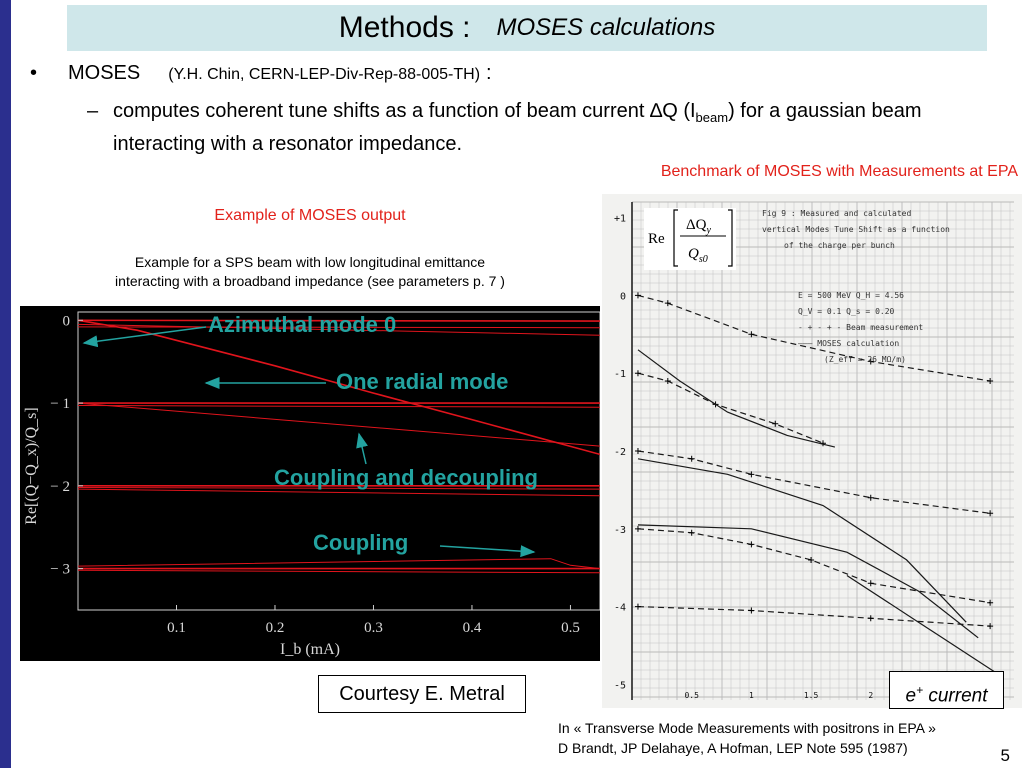 The width and height of the screenshot is (1024, 768). What do you see at coordinates (404, 27) in the screenshot?
I see `page-title: Methods :` at bounding box center [404, 27].